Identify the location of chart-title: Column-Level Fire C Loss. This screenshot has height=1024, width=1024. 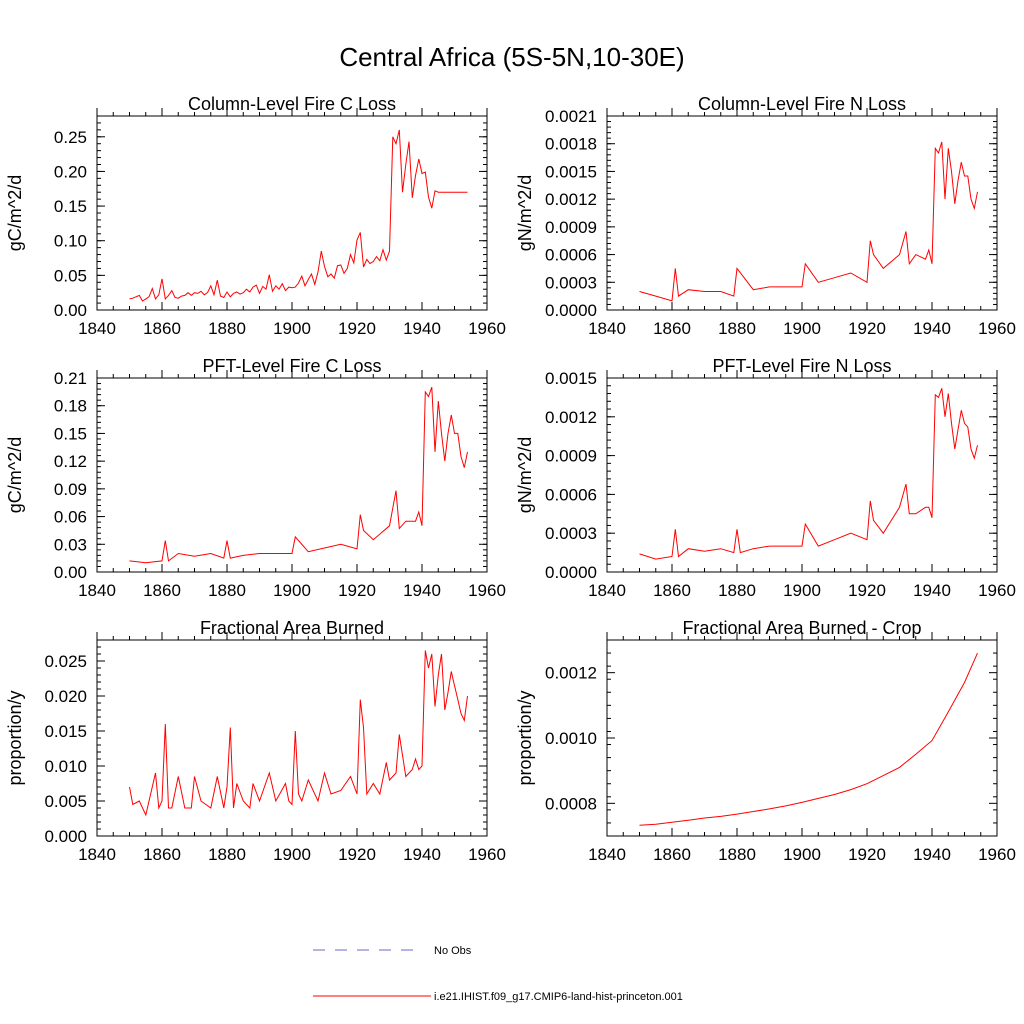
(292, 104).